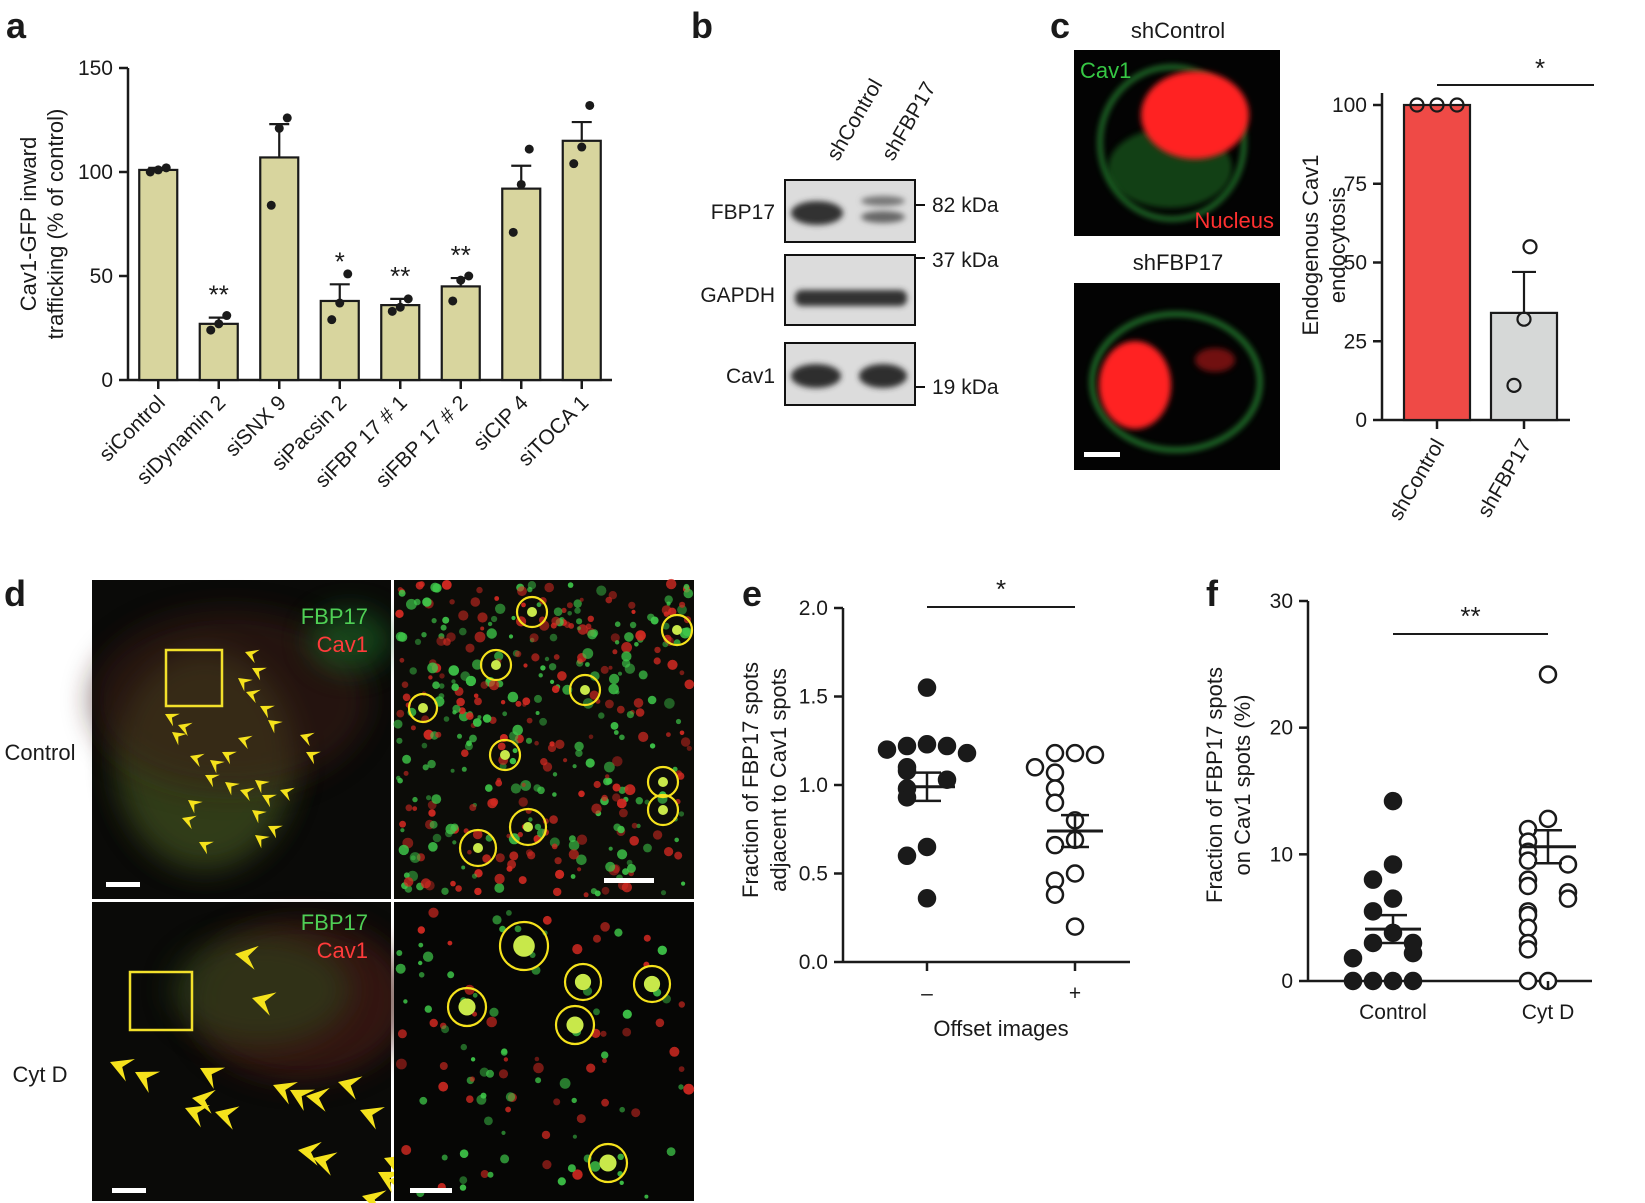 The height and width of the screenshot is (1203, 1645). I want to click on panel-c-micrographs: shControl Cav1 Nucleus shFBP17, so click(1177, 244).